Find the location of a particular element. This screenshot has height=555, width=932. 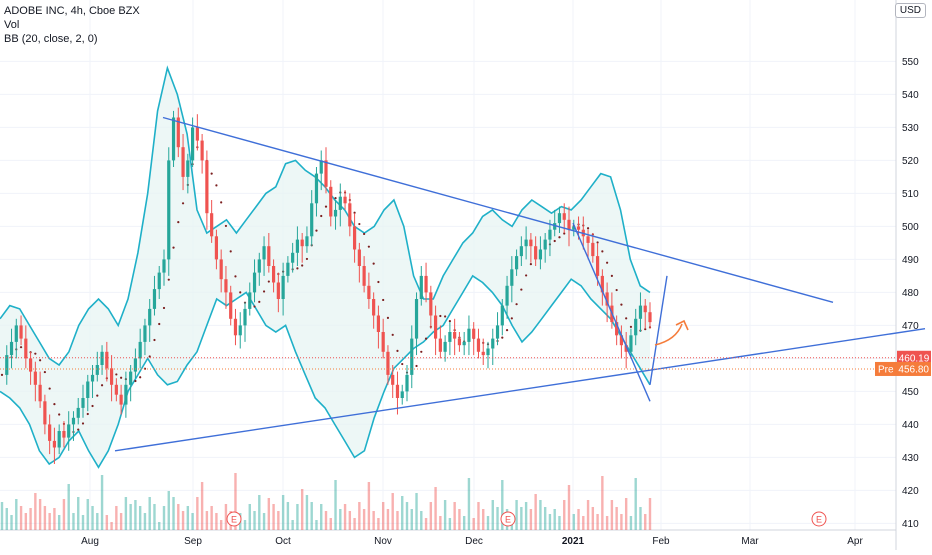

currency-badge: USD is located at coordinates (910, 10).